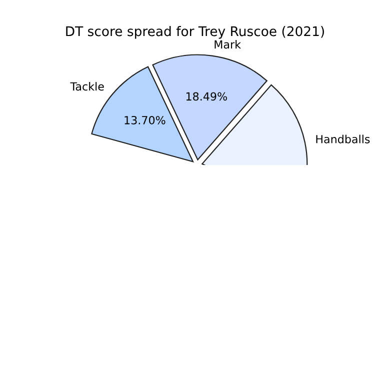 Image resolution: width=390 pixels, height=390 pixels. I want to click on slice-label: Tackle, so click(87, 86).